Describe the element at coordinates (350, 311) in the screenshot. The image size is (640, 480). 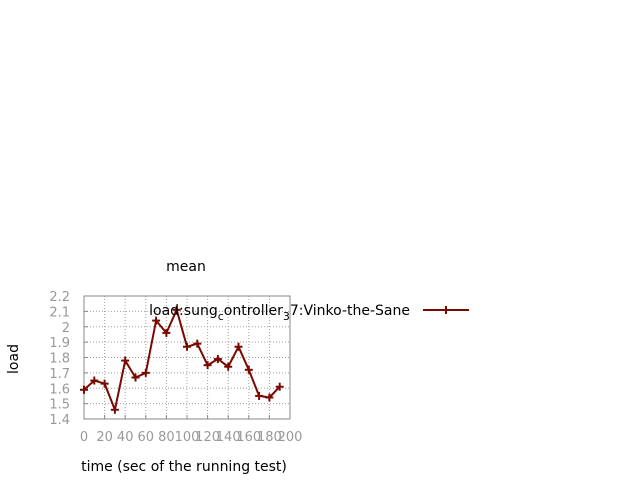
I see `legend-label-part: 7:Vinko-the-Sane` at that location.